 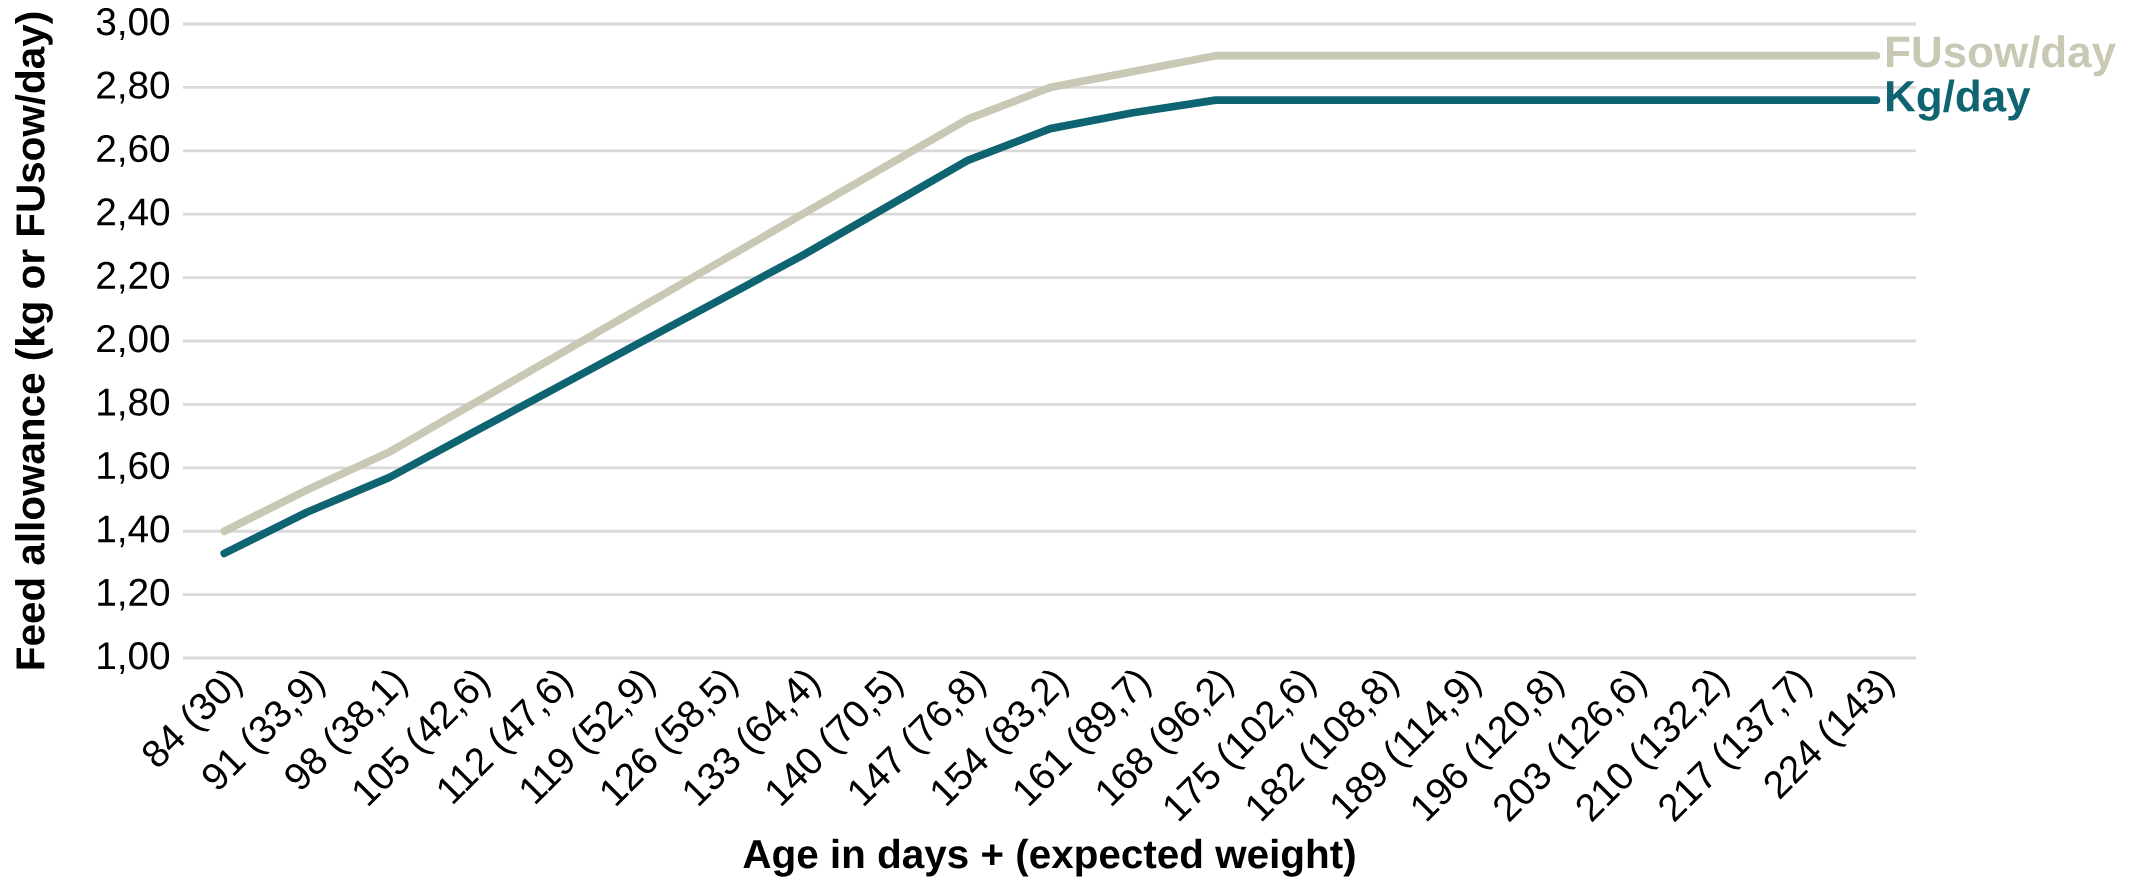 What do you see at coordinates (134, 594) in the screenshot?
I see `y-tick-label: 1,20` at bounding box center [134, 594].